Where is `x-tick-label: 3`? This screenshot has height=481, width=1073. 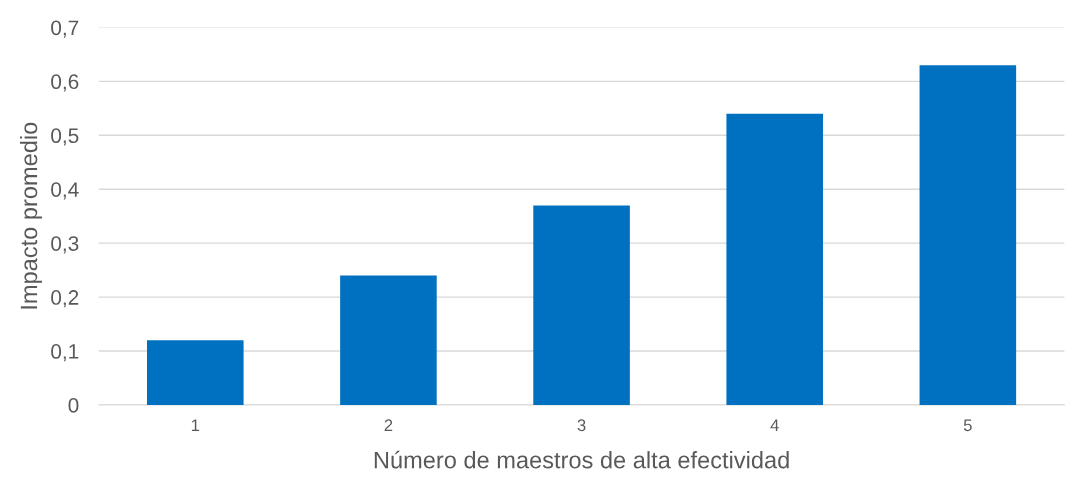
x-tick-label: 3 is located at coordinates (581, 425).